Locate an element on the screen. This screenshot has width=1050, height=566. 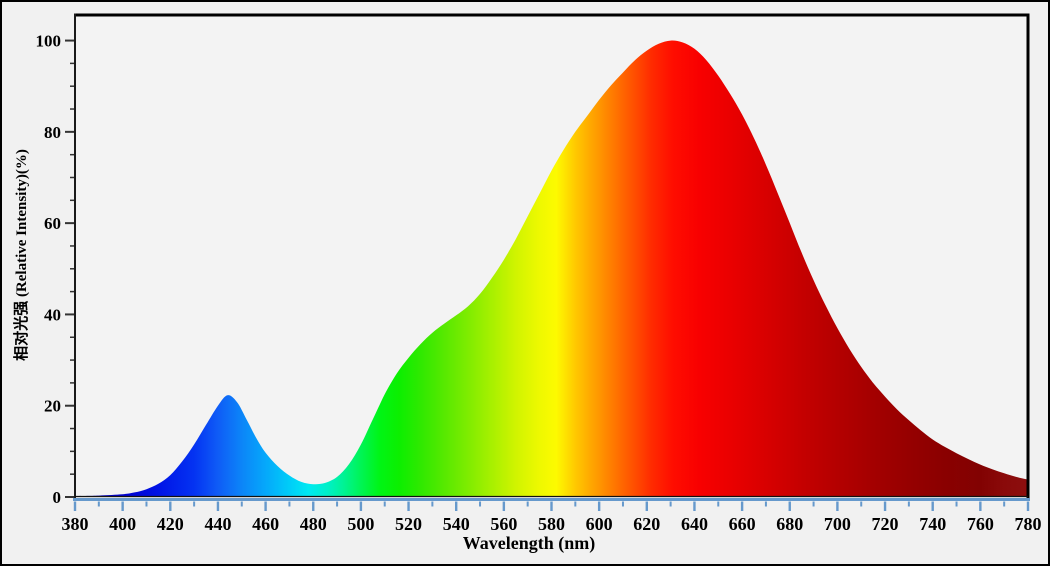
y-axis-title: 相对光强 (Relative Intensity)(%) is located at coordinates (21, 255).